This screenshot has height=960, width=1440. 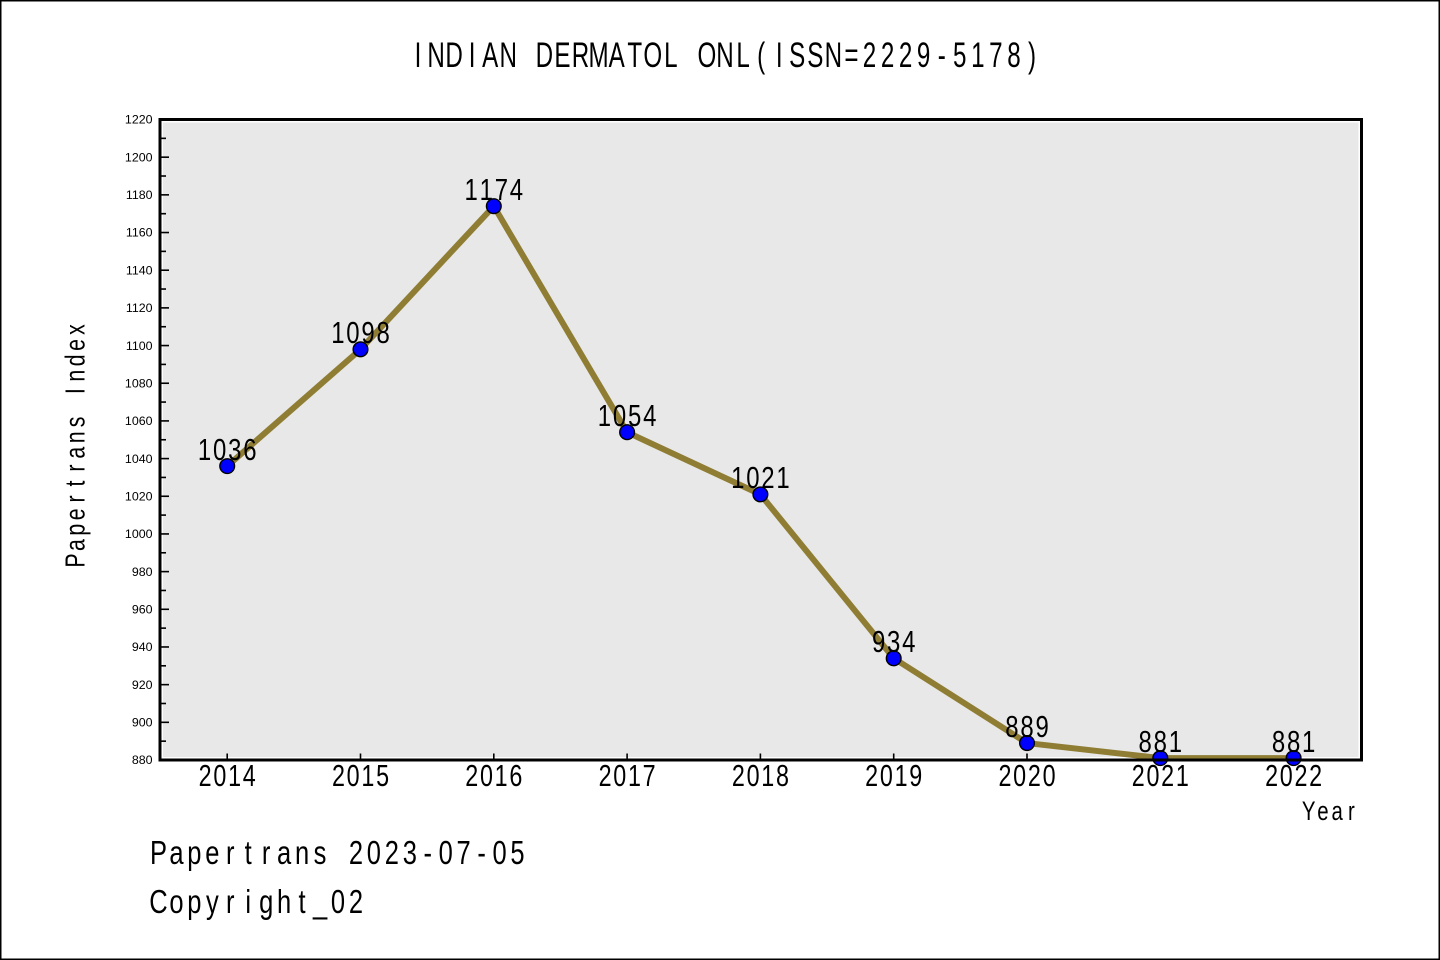 What do you see at coordinates (139, 383) in the screenshot?
I see `svg-text: 1080` at bounding box center [139, 383].